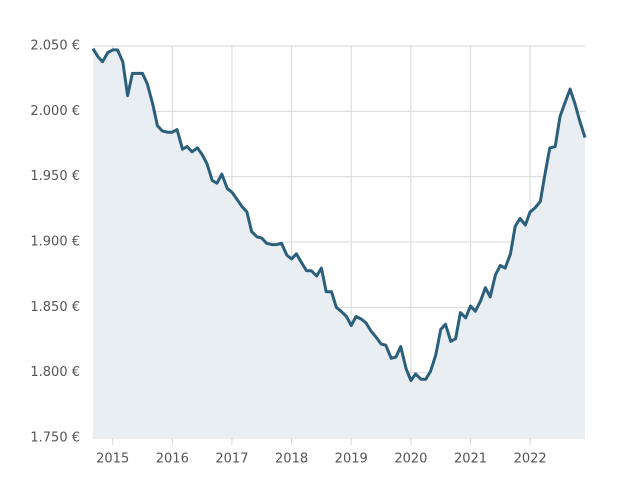 Image resolution: width=617 pixels, height=487 pixels. I want to click on x-tick-label: 2016, so click(172, 459).